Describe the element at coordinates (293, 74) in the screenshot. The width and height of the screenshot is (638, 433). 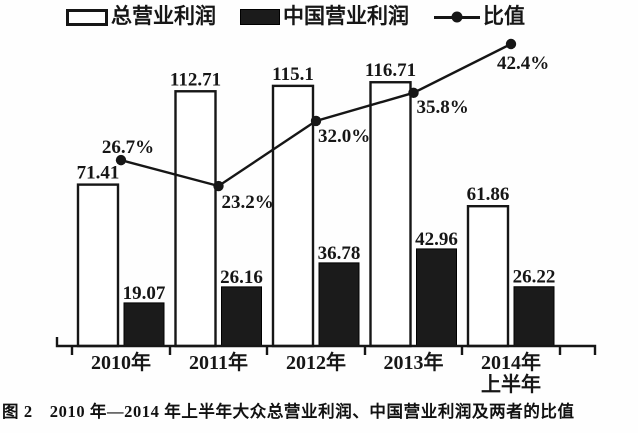
I see `bar-total-value-2: 115.1` at that location.